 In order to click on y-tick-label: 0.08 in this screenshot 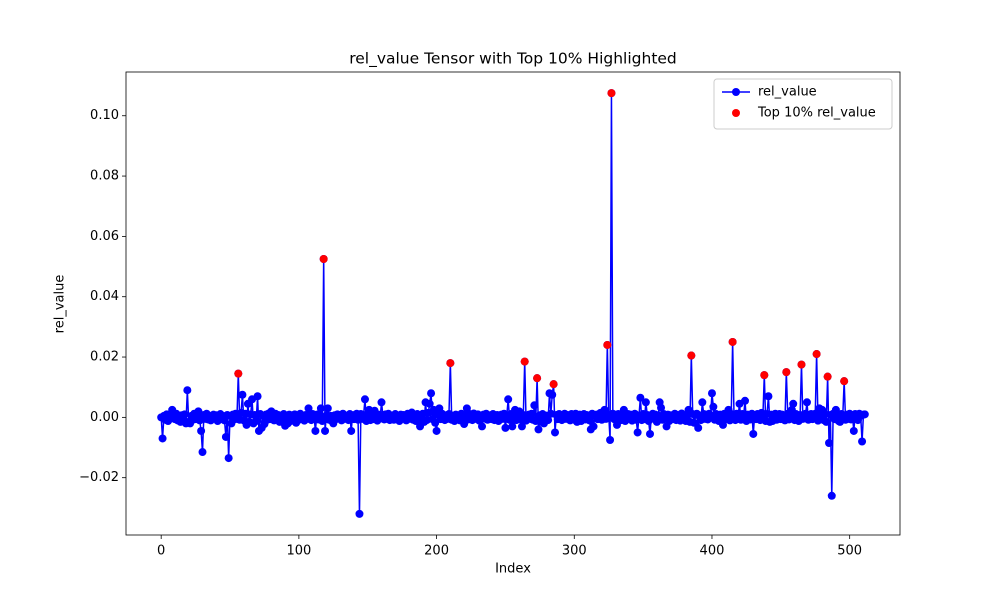, I will do `click(104, 176)`.